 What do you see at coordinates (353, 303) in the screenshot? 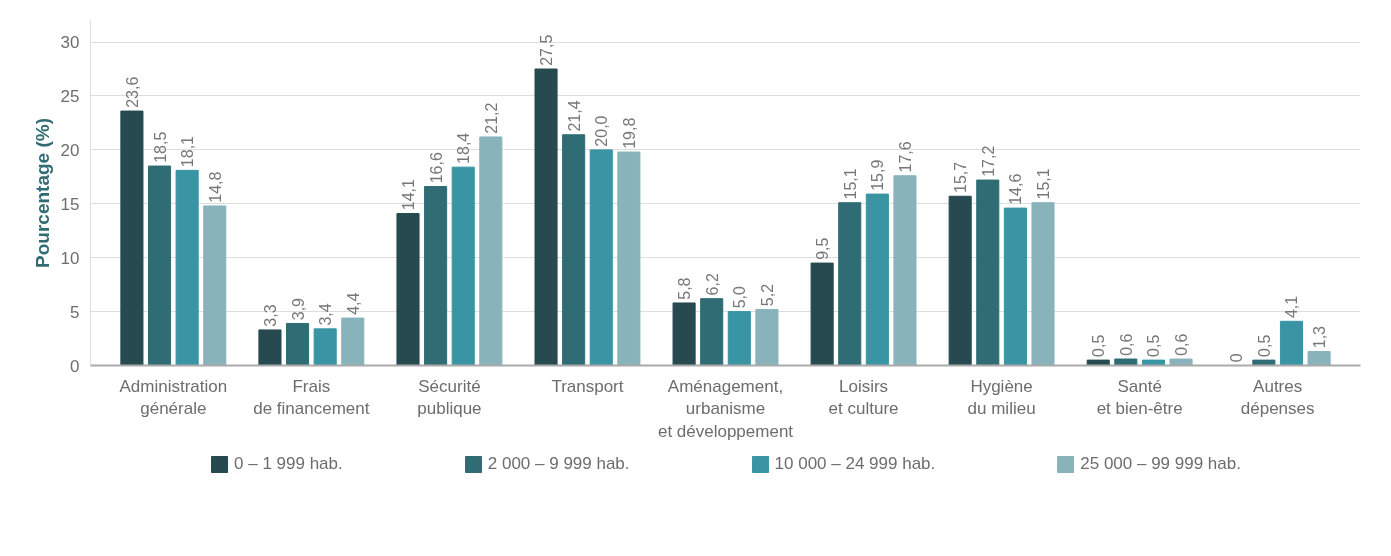
I see `data-label: 4,4` at bounding box center [353, 303].